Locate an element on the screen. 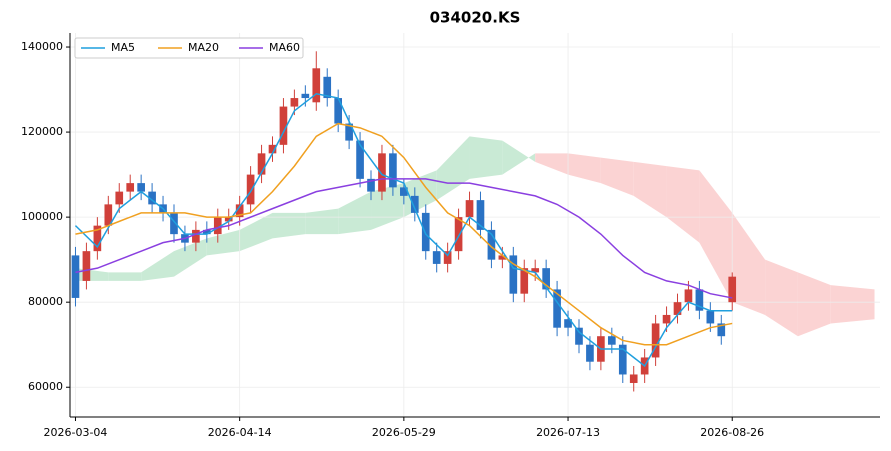 The height and width of the screenshot is (451, 891). x-tick-label: 2026-08-26 is located at coordinates (732, 432).